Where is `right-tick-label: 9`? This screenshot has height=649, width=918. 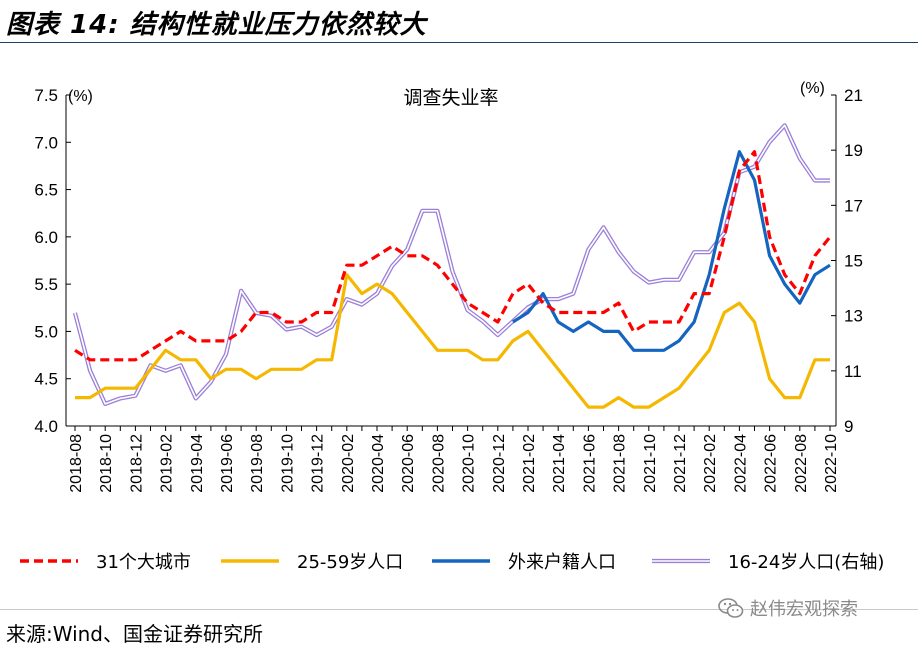 right-tick-label: 9 is located at coordinates (848, 426).